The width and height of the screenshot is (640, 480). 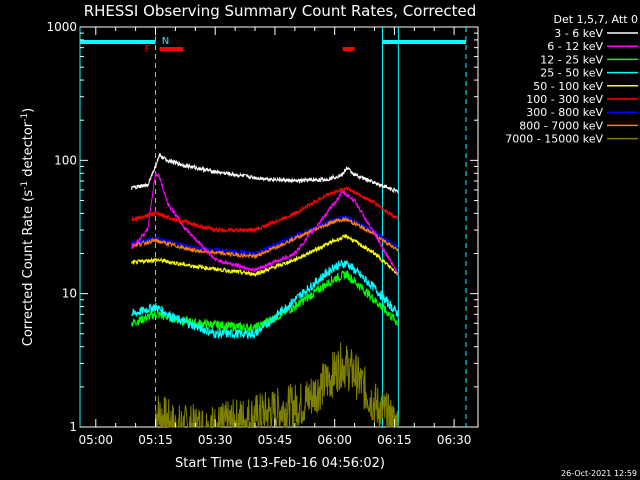 What do you see at coordinates (215, 440) in the screenshot?
I see `x-tick-label: 05:30` at bounding box center [215, 440].